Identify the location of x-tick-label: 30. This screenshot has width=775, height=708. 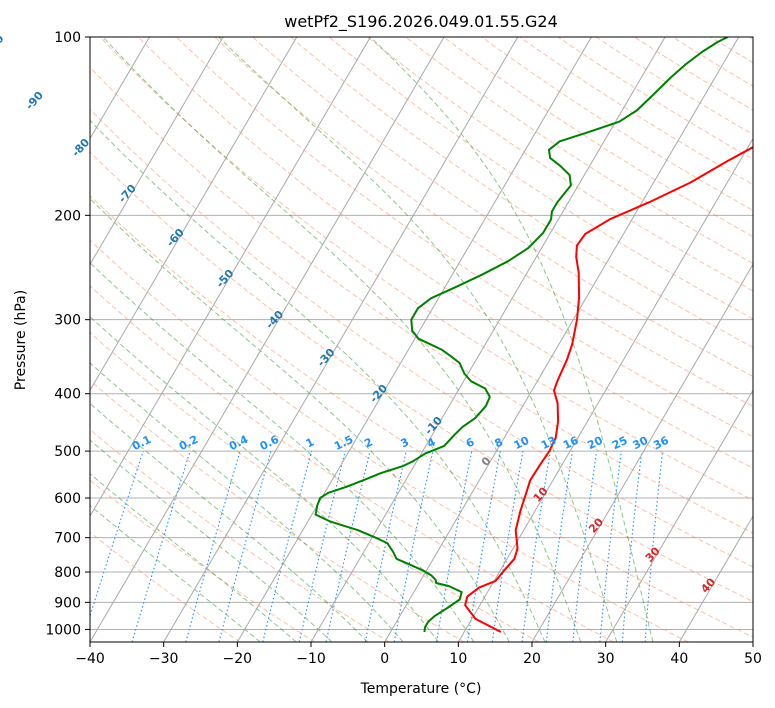
(606, 659).